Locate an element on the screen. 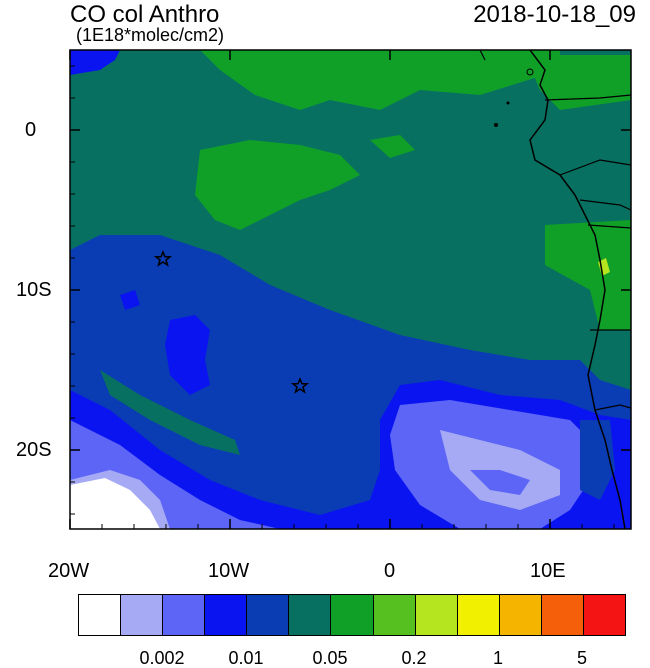  colorbar-label: 0.05 is located at coordinates (330, 658).